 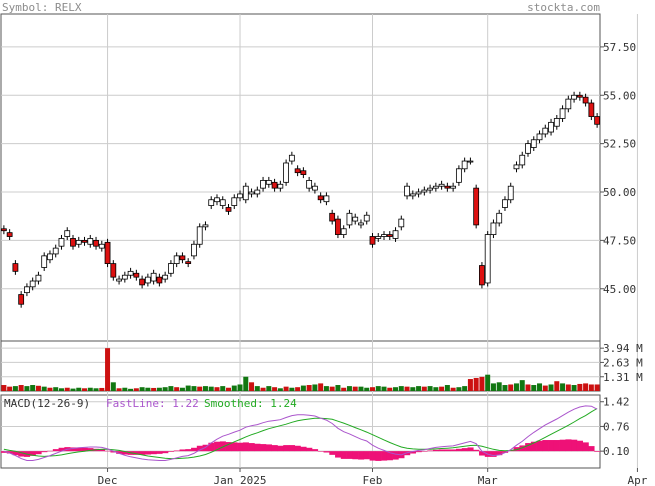 What do you see at coordinates (616, 426) in the screenshot?
I see `macd-tick-label: 0.76` at bounding box center [616, 426].